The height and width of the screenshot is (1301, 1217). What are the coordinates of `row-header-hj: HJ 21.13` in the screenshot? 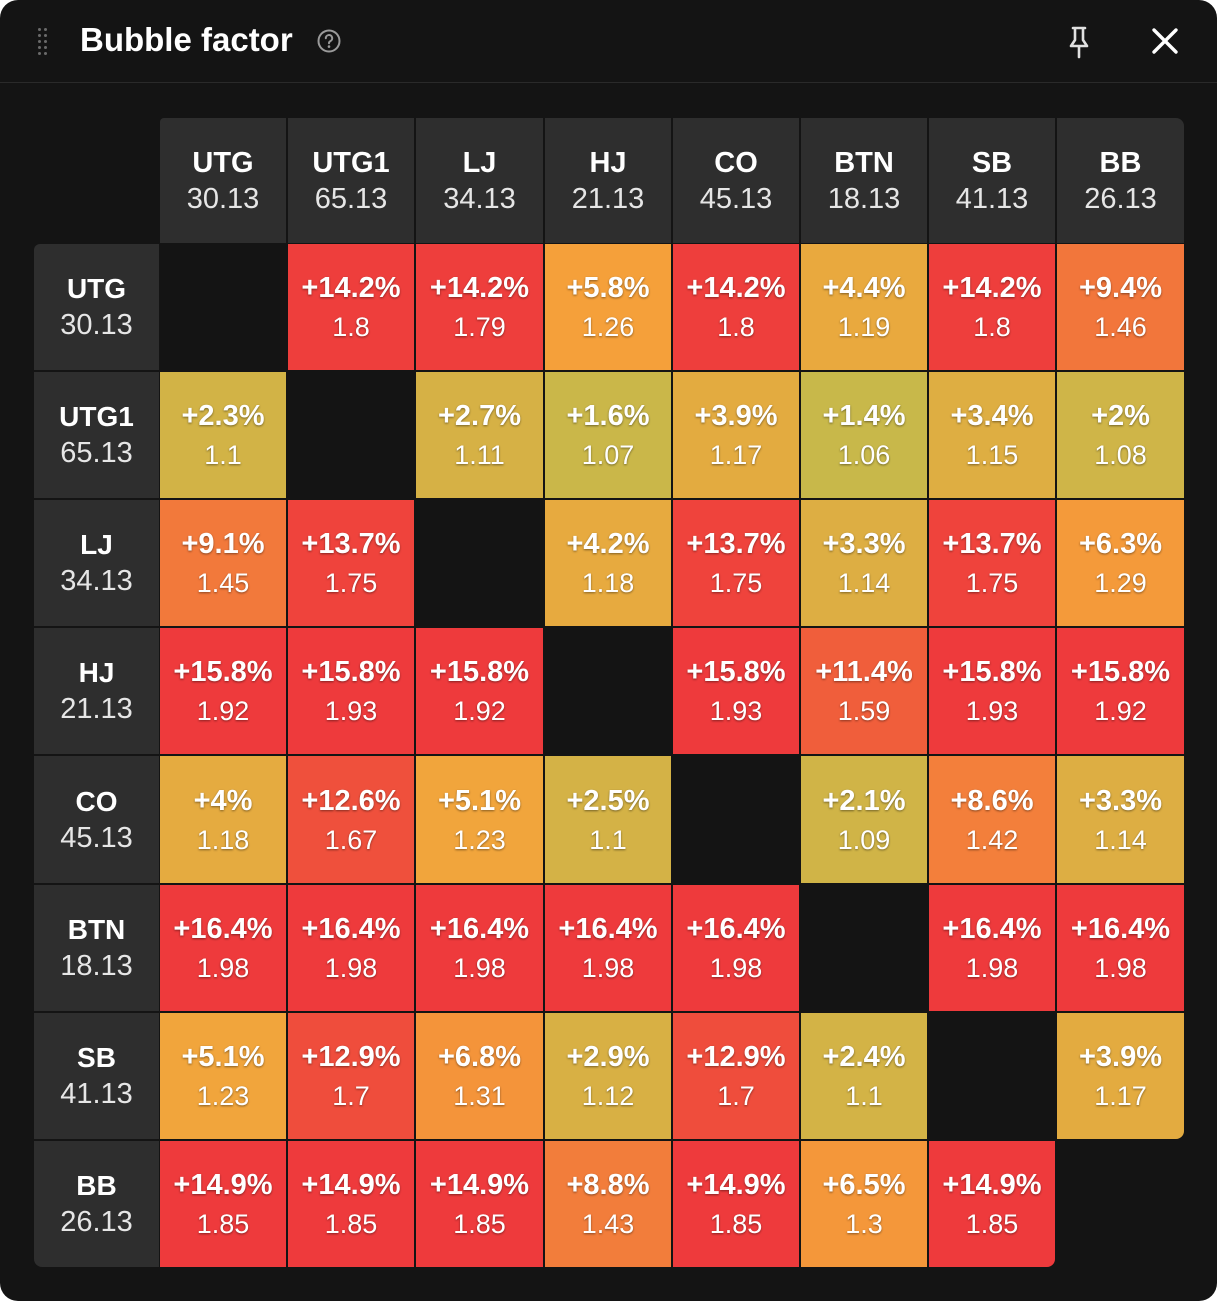 It's located at (96, 691).